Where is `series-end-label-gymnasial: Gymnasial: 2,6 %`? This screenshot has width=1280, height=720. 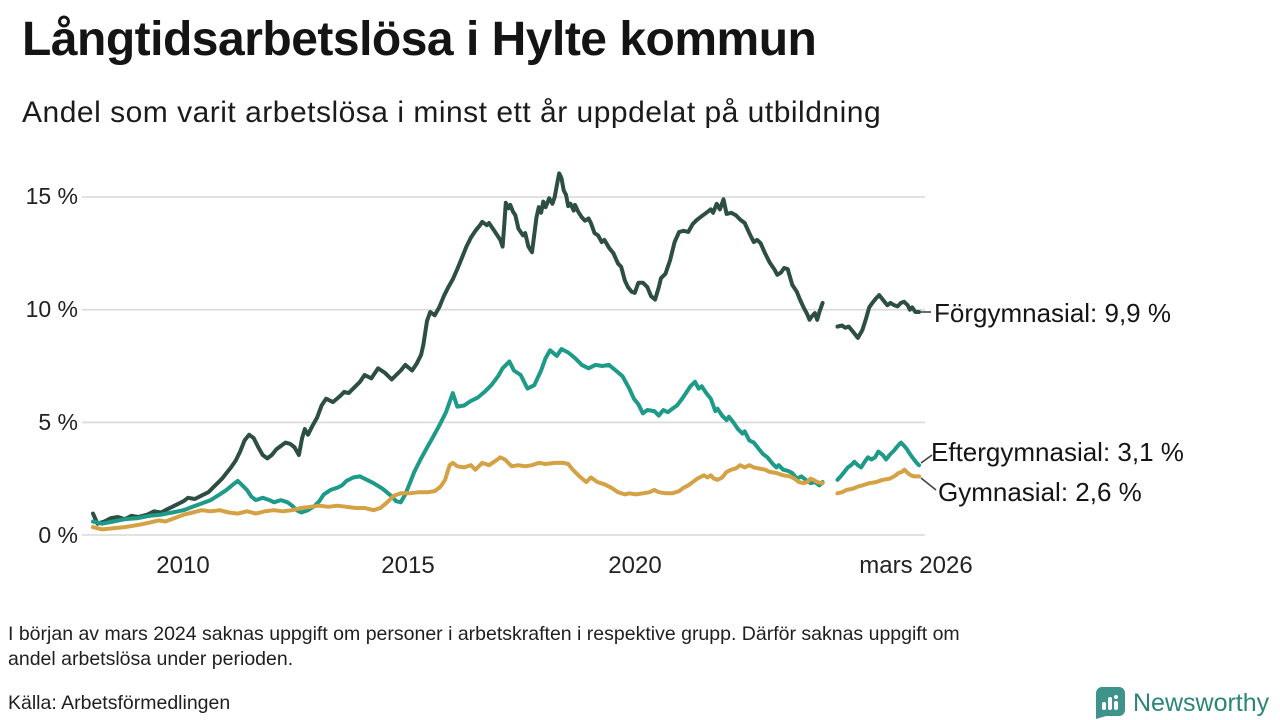
series-end-label-gymnasial: Gymnasial: 2,6 % is located at coordinates (1040, 492).